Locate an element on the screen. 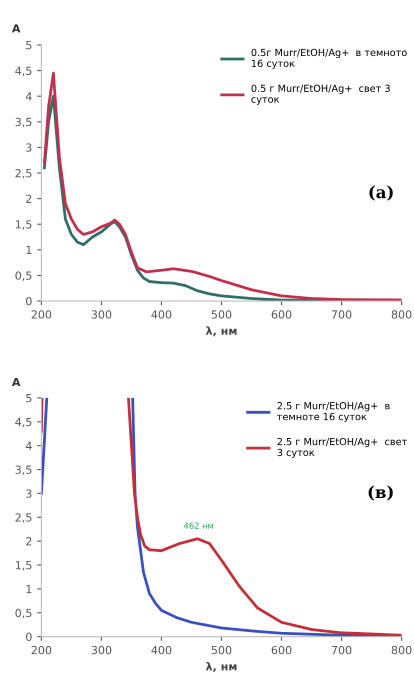  legend-label: 2.5 г Murr/EtOH/Ag+ в темноте 16 суток is located at coordinates (333, 412).